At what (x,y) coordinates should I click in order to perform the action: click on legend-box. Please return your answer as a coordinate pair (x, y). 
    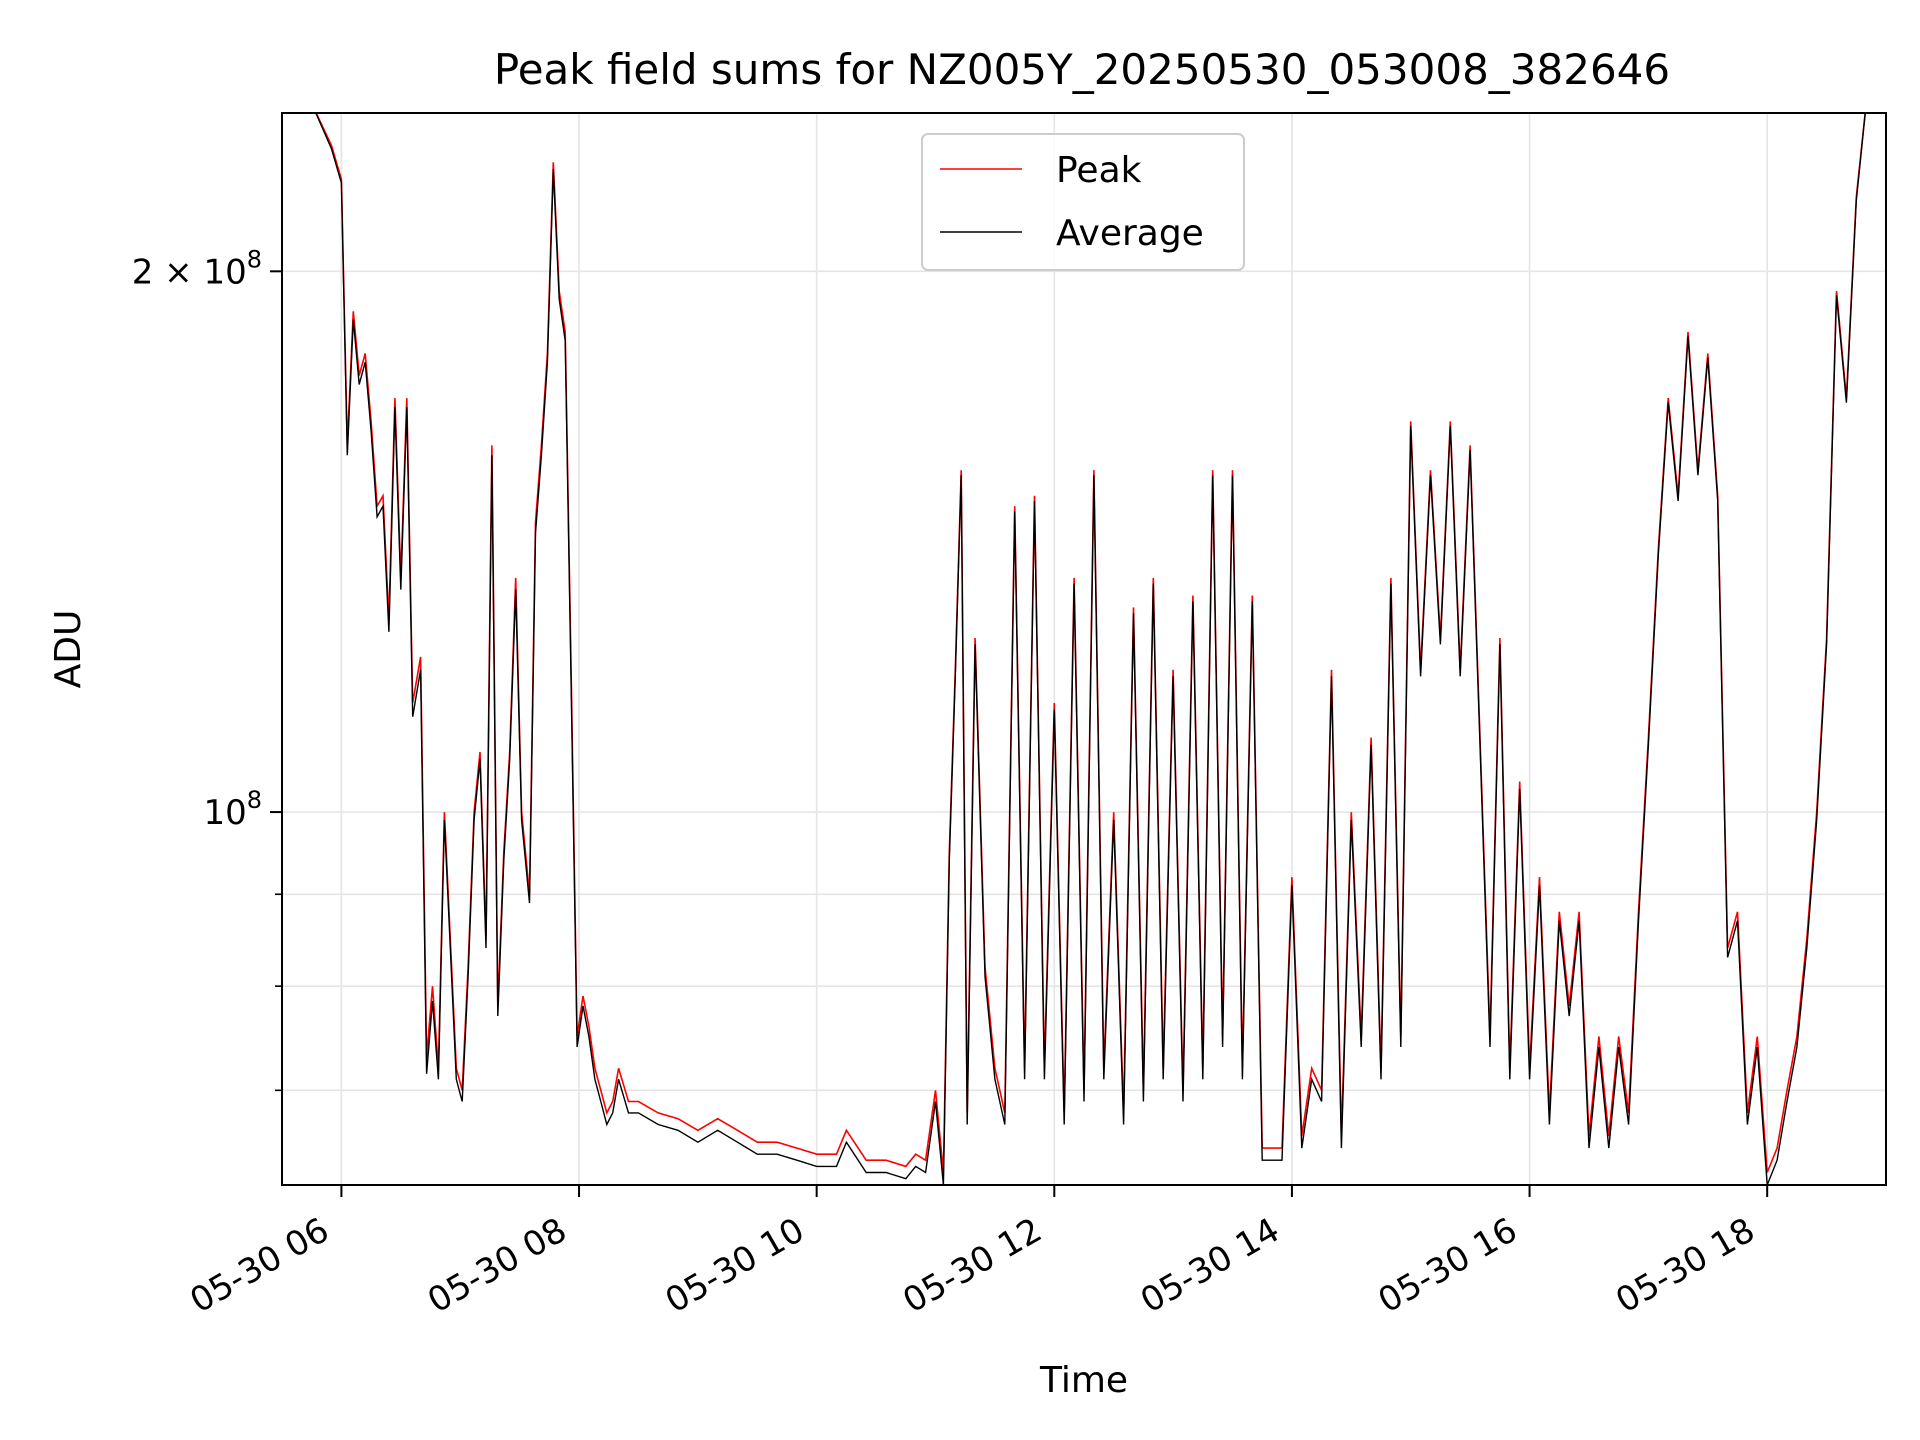
    Looking at the image, I should click on (1083, 202).